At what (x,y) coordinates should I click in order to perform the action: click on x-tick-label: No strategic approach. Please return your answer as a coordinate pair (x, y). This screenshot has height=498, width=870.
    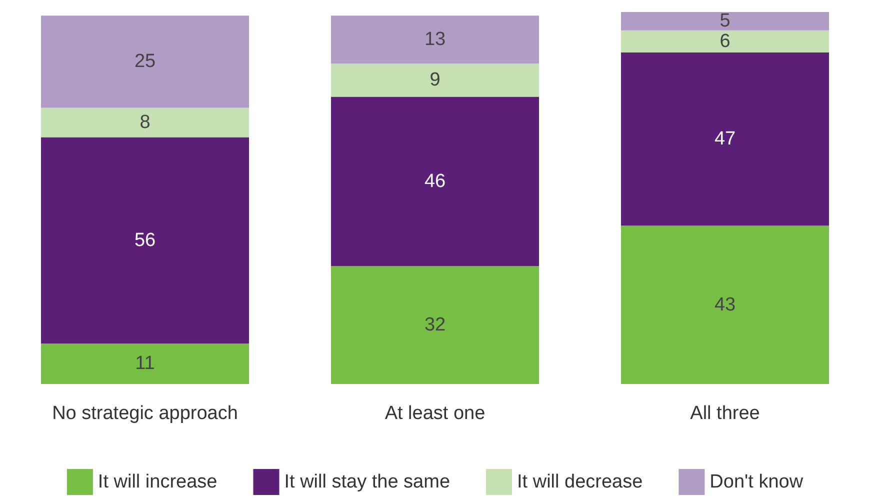
    Looking at the image, I should click on (145, 413).